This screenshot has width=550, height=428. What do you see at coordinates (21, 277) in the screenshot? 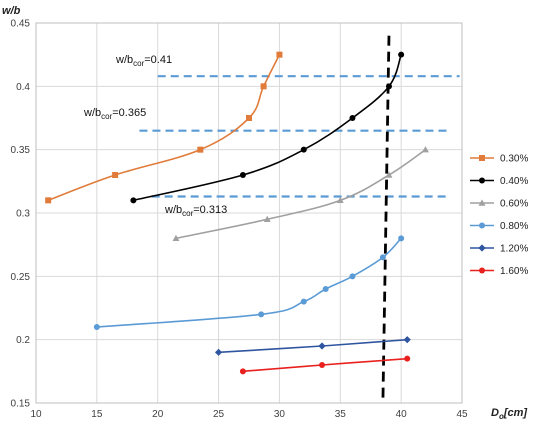
I see `y-tick-label: 0.25` at bounding box center [21, 277].